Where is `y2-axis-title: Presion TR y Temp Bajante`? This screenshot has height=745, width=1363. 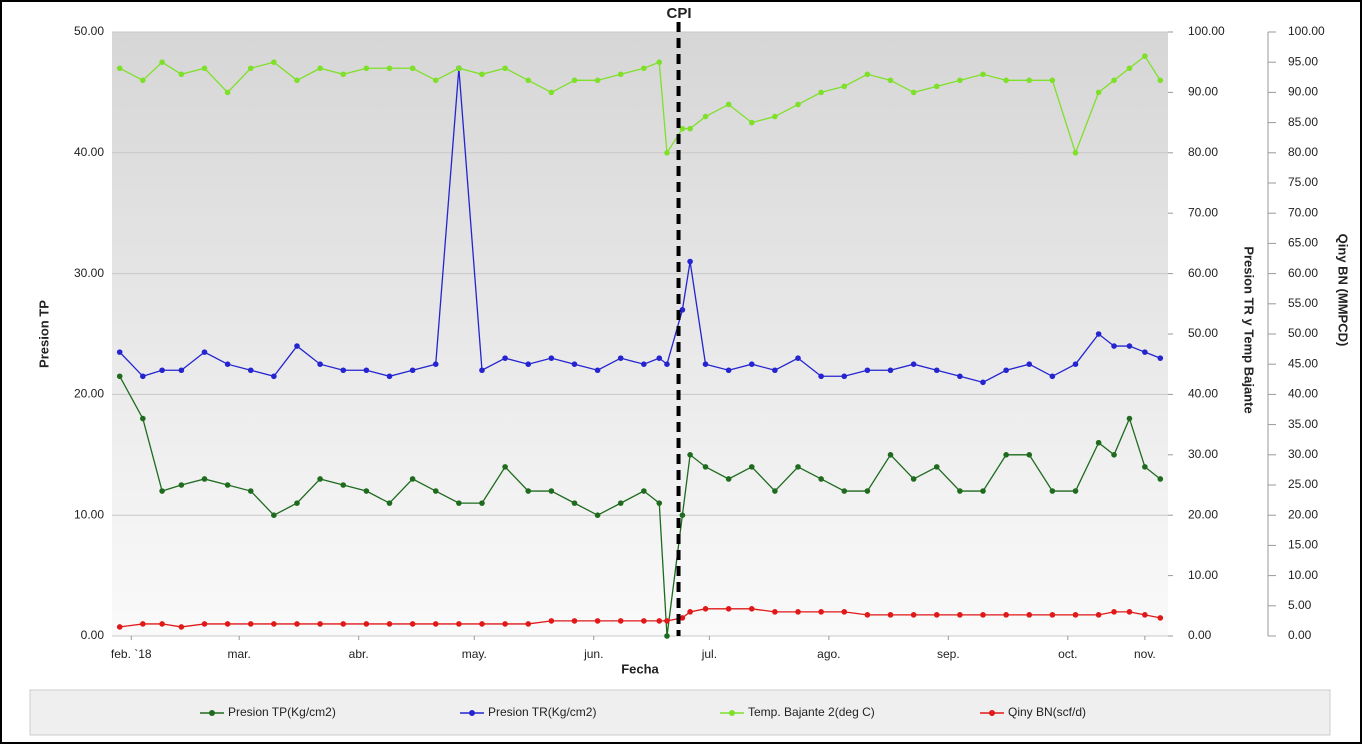
y2-axis-title: Presion TR y Temp Bajante is located at coordinates (1249, 329).